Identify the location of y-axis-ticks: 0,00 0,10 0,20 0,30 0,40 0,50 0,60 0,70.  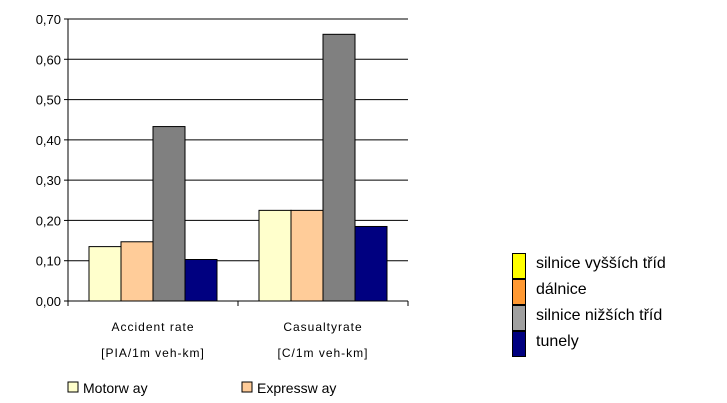
(52, 160).